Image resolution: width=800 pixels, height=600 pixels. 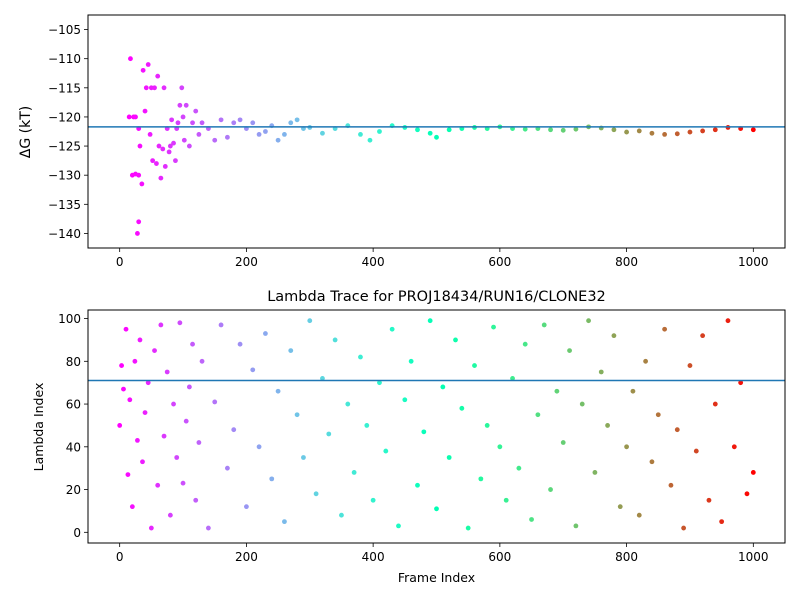 I want to click on dg-y-tick-label: −120, so click(x=64, y=117).